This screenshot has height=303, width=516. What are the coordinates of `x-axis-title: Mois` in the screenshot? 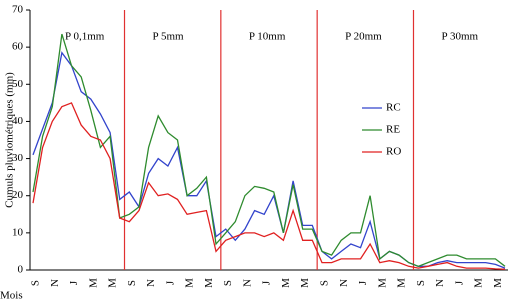 It's located at (11, 296).